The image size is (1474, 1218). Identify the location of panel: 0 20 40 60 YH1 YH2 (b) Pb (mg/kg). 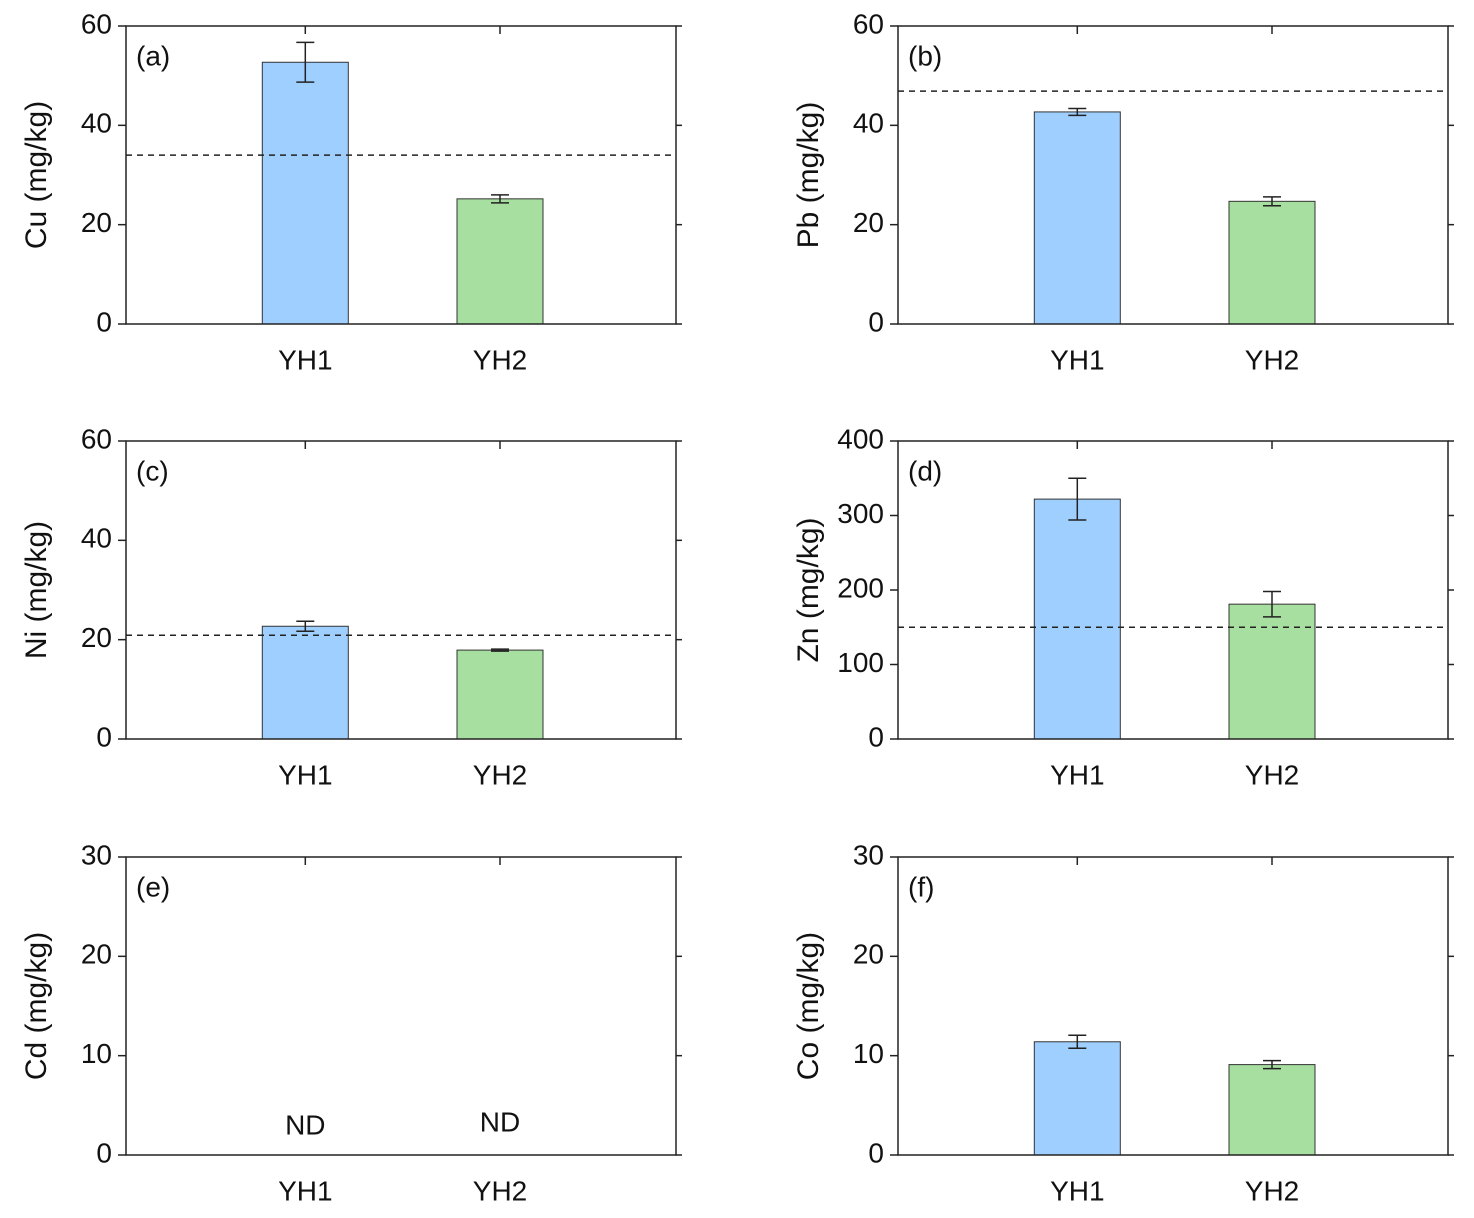
(1123, 191).